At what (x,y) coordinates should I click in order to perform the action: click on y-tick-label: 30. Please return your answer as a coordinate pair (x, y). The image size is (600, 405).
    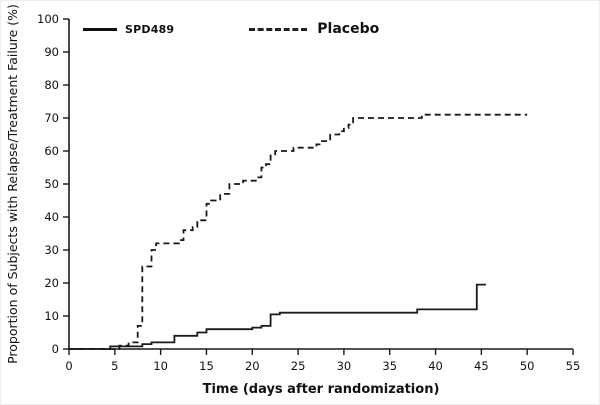
    Looking at the image, I should click on (51, 250).